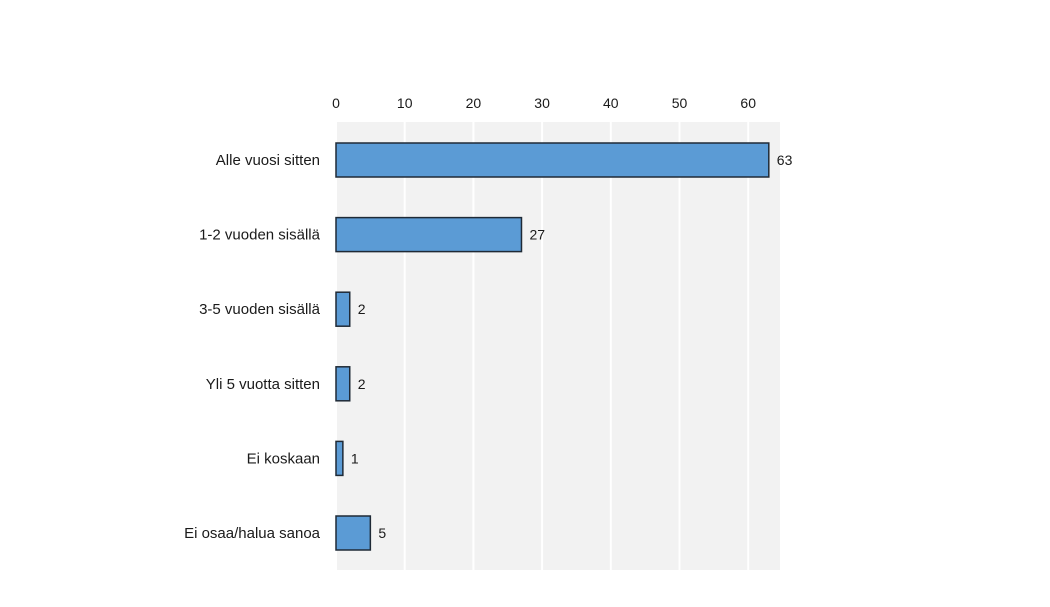 The width and height of the screenshot is (1050, 607). I want to click on x-tick-label: 10, so click(405, 103).